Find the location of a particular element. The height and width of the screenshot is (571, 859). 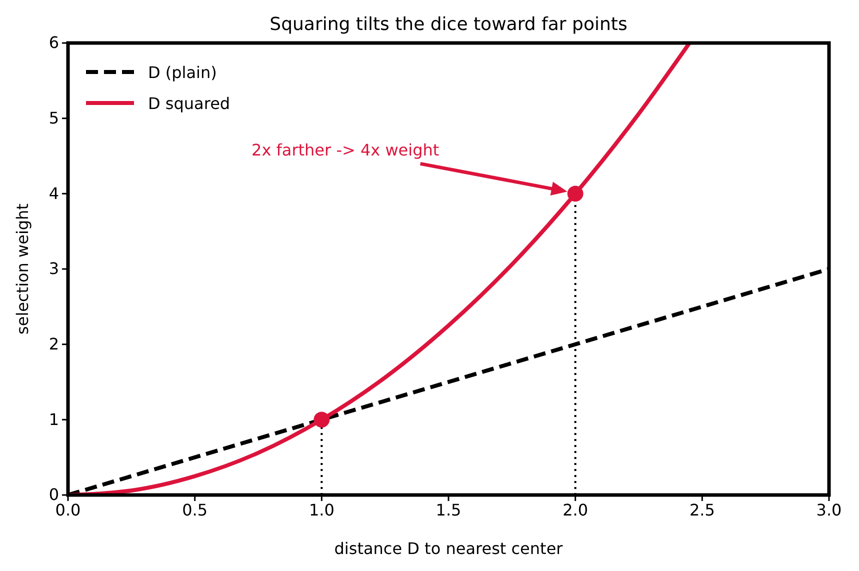

x-tick-label: 1.0 is located at coordinates (321, 510).